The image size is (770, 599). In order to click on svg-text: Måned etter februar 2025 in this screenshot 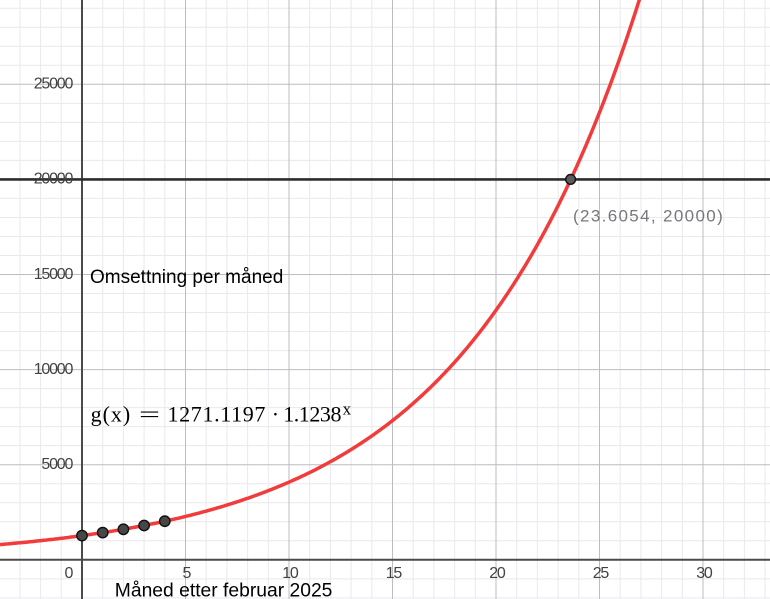, I will do `click(224, 589)`.